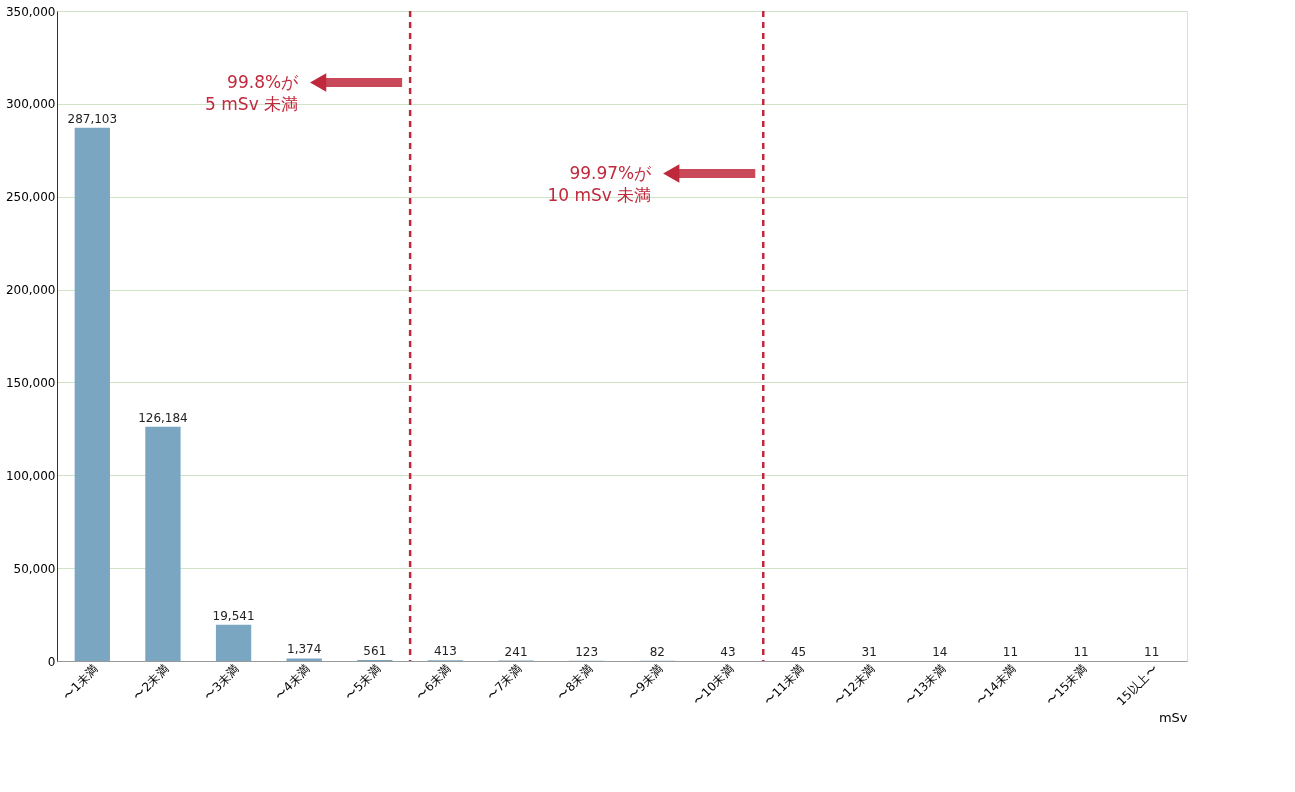  Describe the element at coordinates (728, 651) in the screenshot. I see `data-label: 43` at that location.